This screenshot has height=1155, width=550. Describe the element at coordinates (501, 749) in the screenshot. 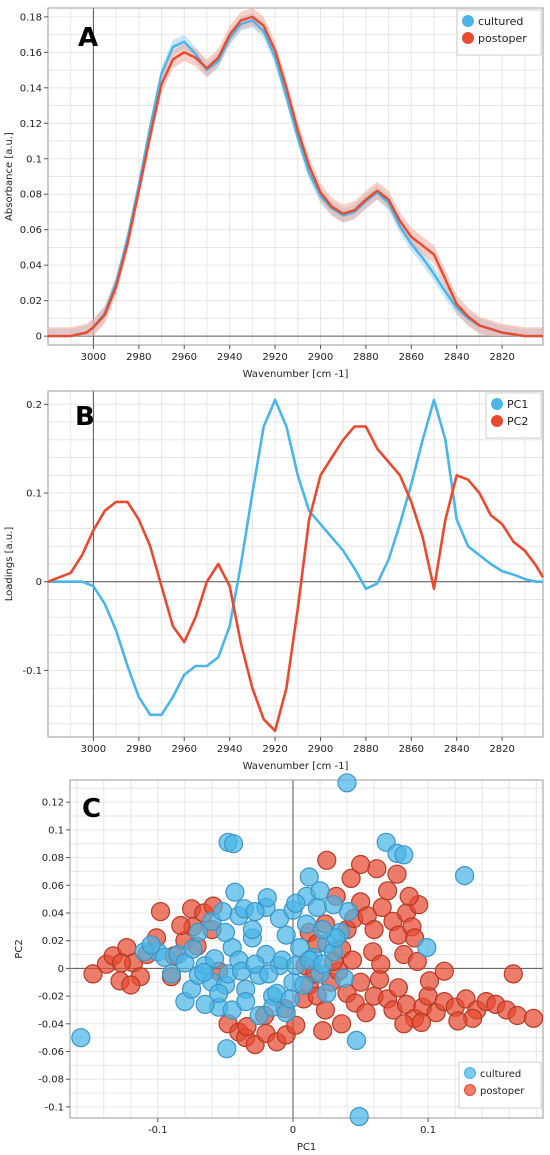

I see `x-tick-label: 2820` at that location.